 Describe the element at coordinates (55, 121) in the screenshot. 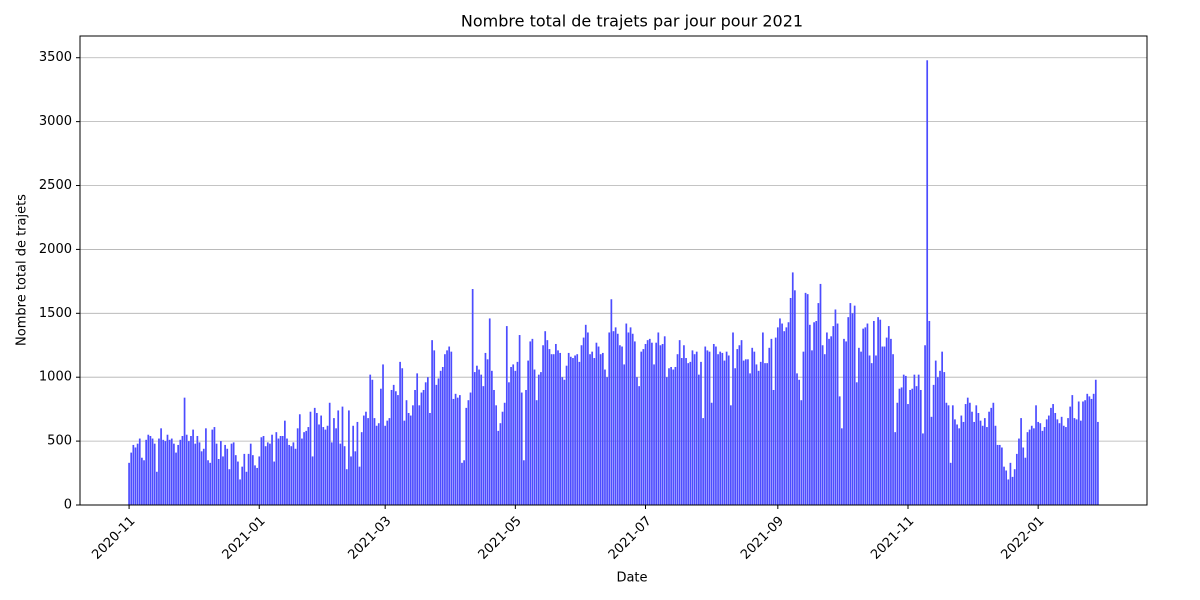

I see `y-tick-label: 3000` at that location.